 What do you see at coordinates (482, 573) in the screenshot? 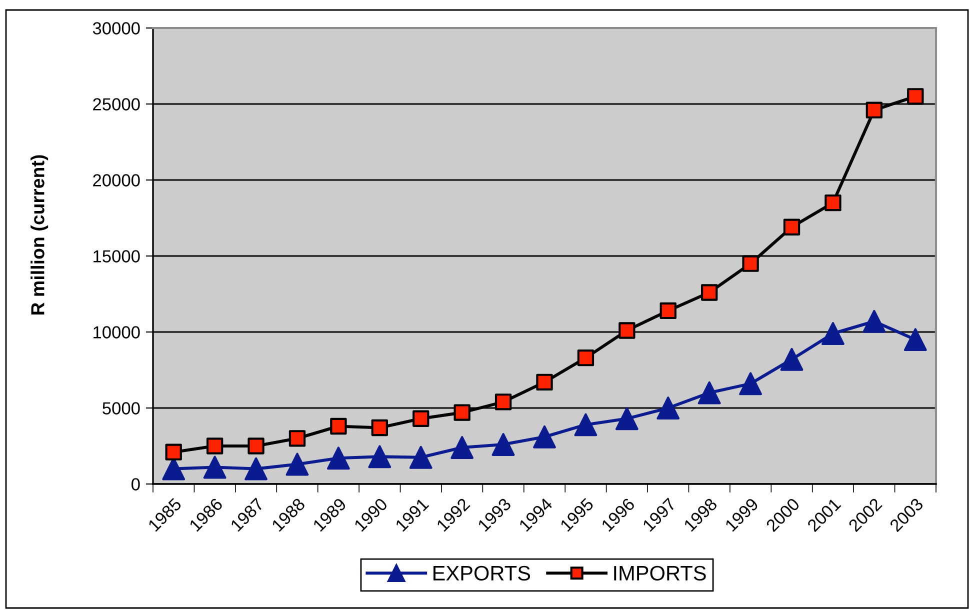
I see `legend-label: EXPORTS` at bounding box center [482, 573].